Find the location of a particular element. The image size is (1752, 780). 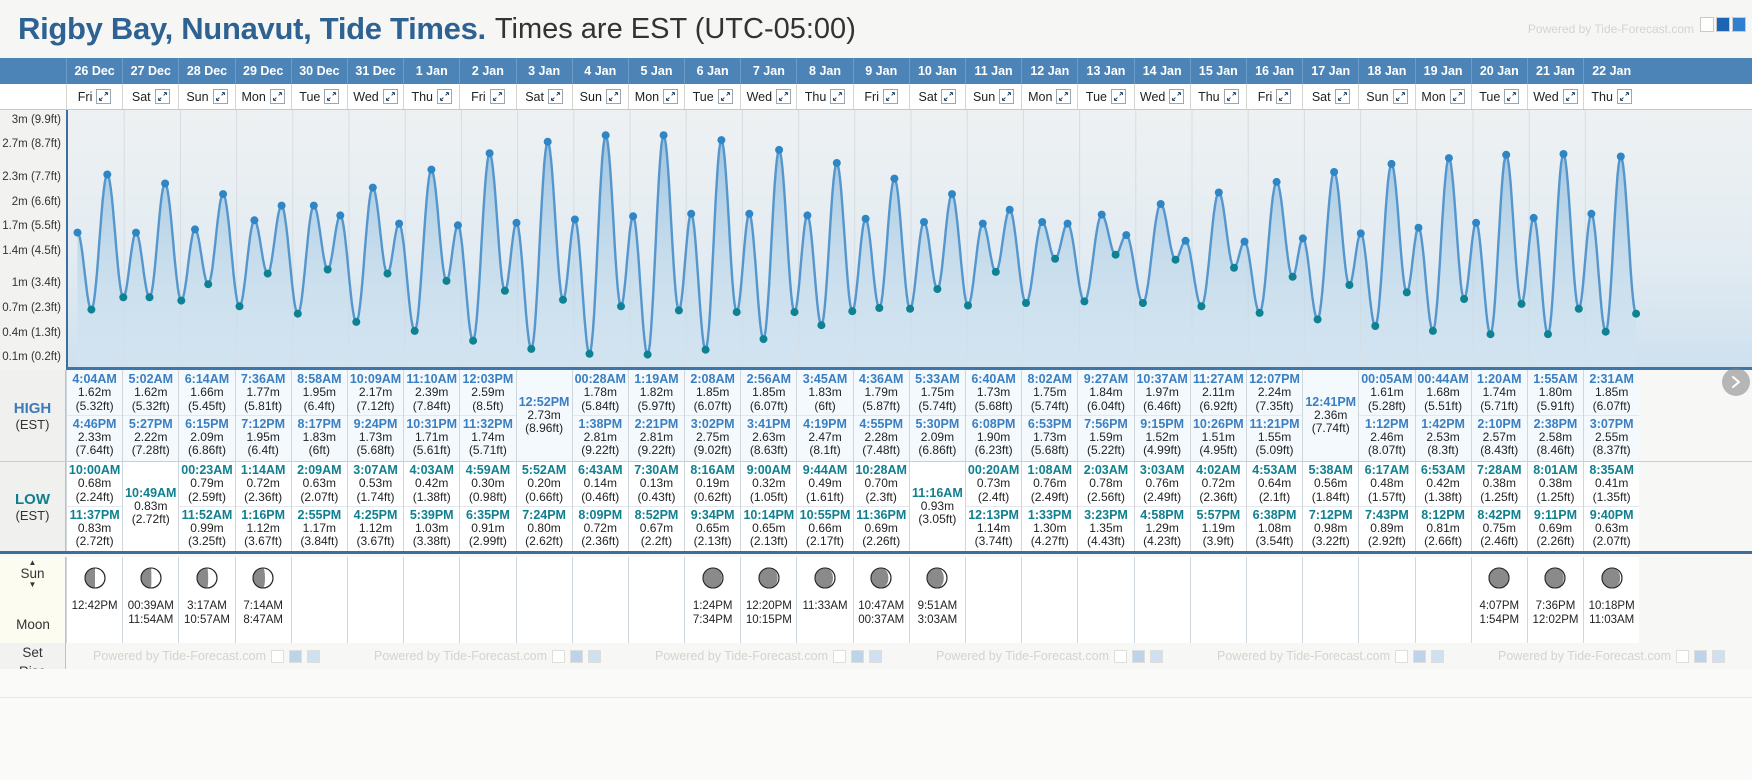

date-cell: 1 Jan is located at coordinates (431, 71).